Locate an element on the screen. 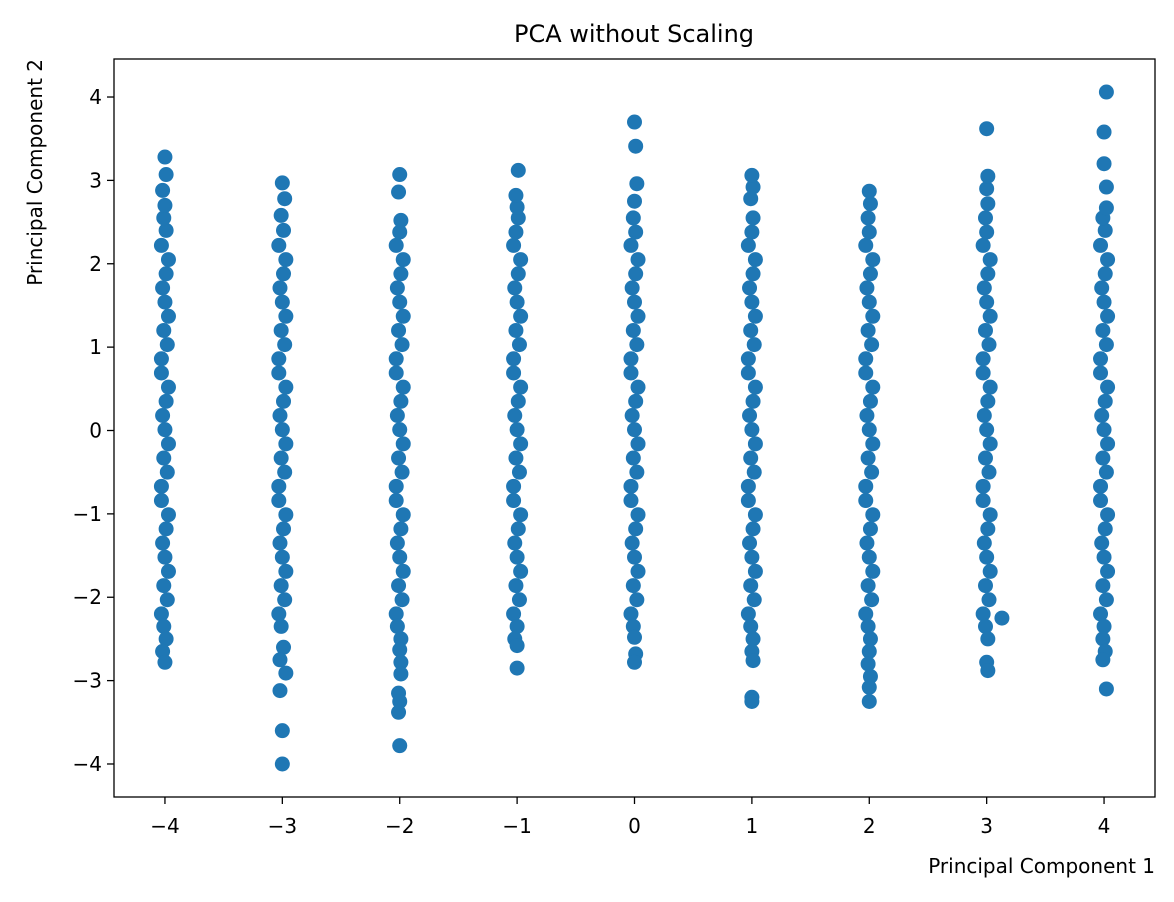 The image size is (1174, 902). x-axis-label: Principal Component 1 is located at coordinates (1041, 866).